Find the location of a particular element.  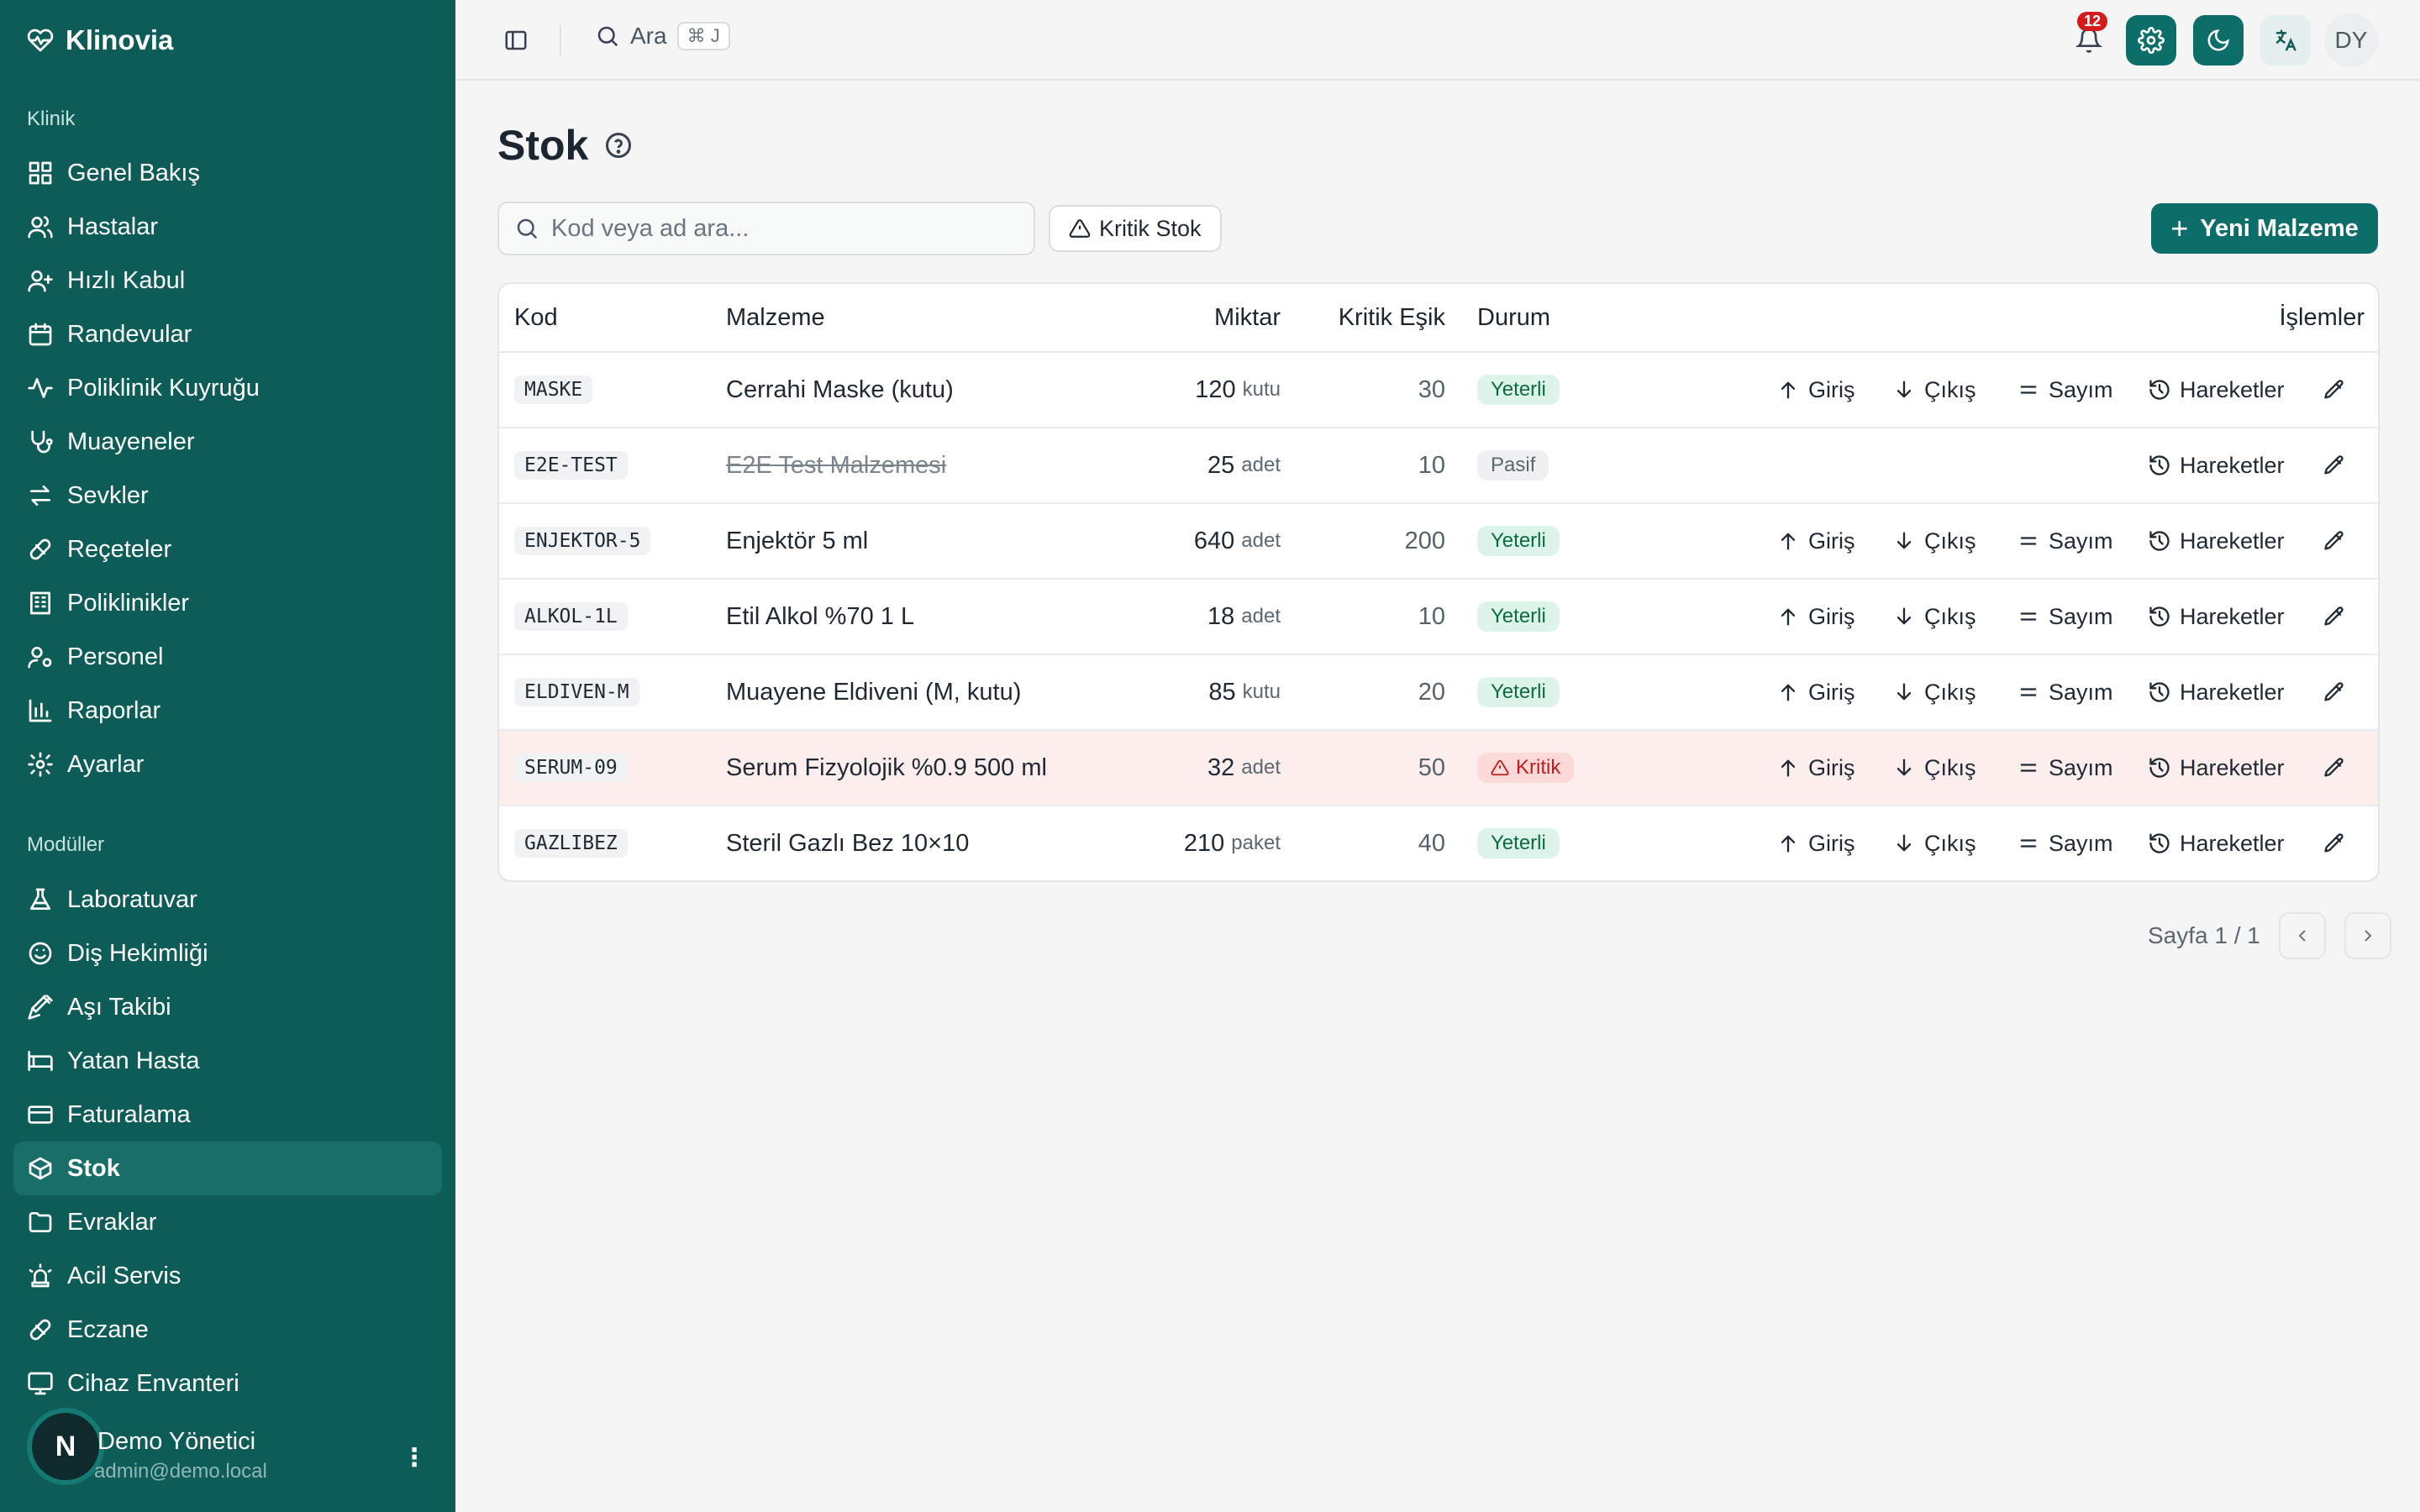

sidebar-item-acil-servis: Acil Servis is located at coordinates (227, 1276).